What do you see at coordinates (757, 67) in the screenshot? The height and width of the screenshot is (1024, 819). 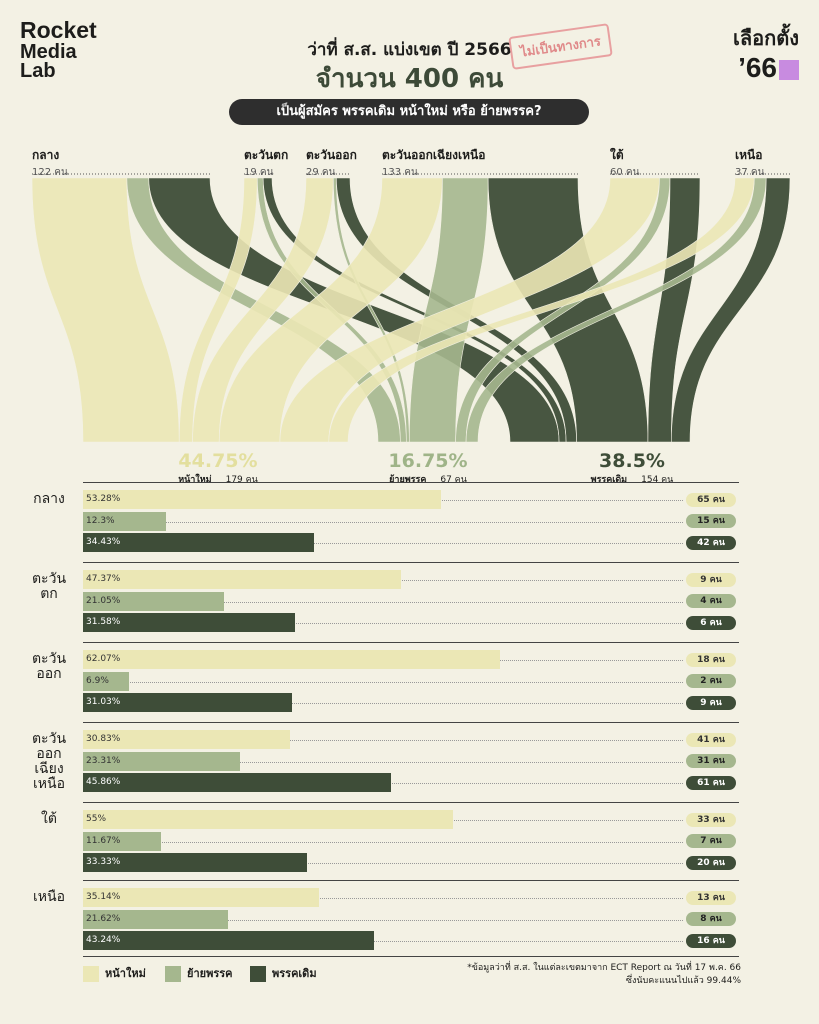 I see `badge-line-2: ’66` at bounding box center [757, 67].